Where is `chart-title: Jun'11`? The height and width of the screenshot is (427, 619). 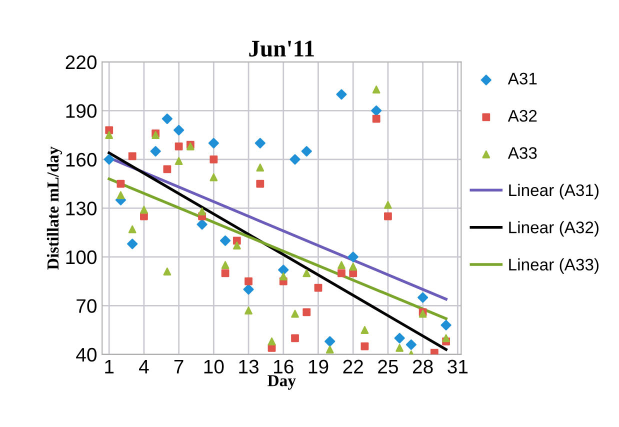 chart-title: Jun'11 is located at coordinates (281, 48).